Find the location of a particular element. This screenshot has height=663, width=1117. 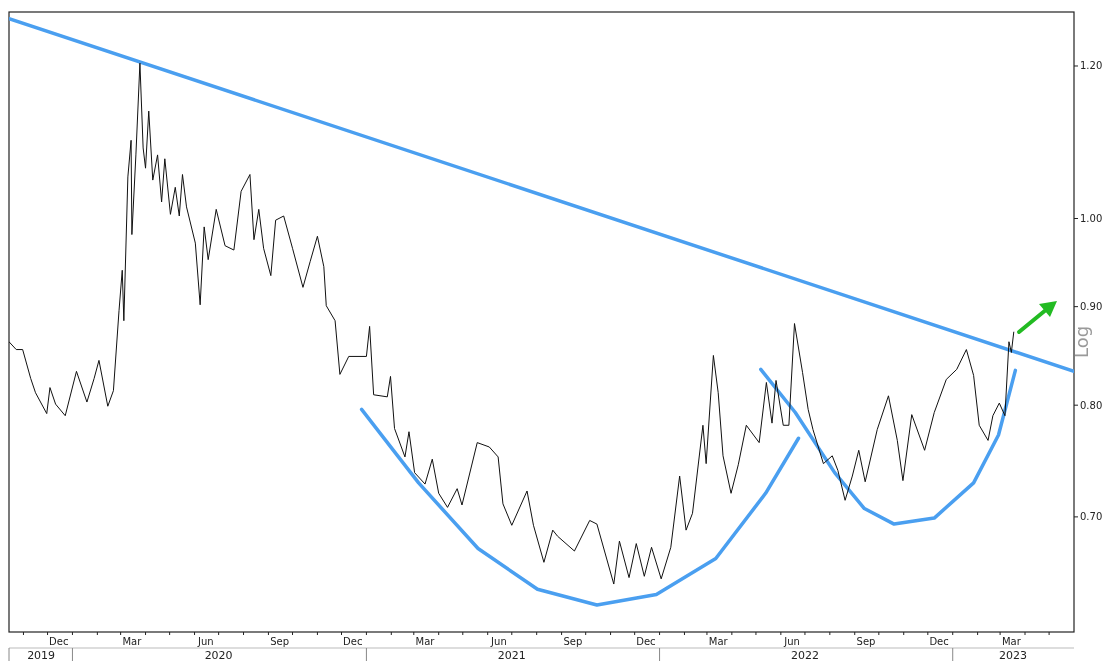

x2-tick-label: 2022 is located at coordinates (804, 655).